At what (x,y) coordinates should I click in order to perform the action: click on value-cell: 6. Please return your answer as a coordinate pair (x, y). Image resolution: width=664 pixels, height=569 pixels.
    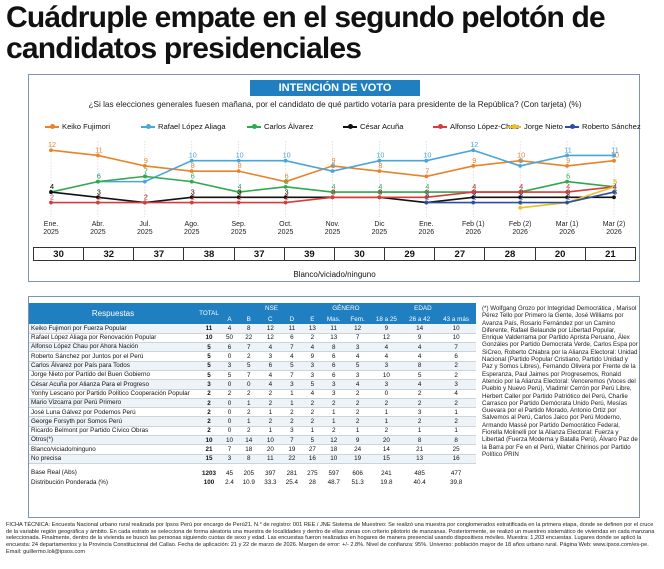
    Looking at the image, I should click on (229, 347).